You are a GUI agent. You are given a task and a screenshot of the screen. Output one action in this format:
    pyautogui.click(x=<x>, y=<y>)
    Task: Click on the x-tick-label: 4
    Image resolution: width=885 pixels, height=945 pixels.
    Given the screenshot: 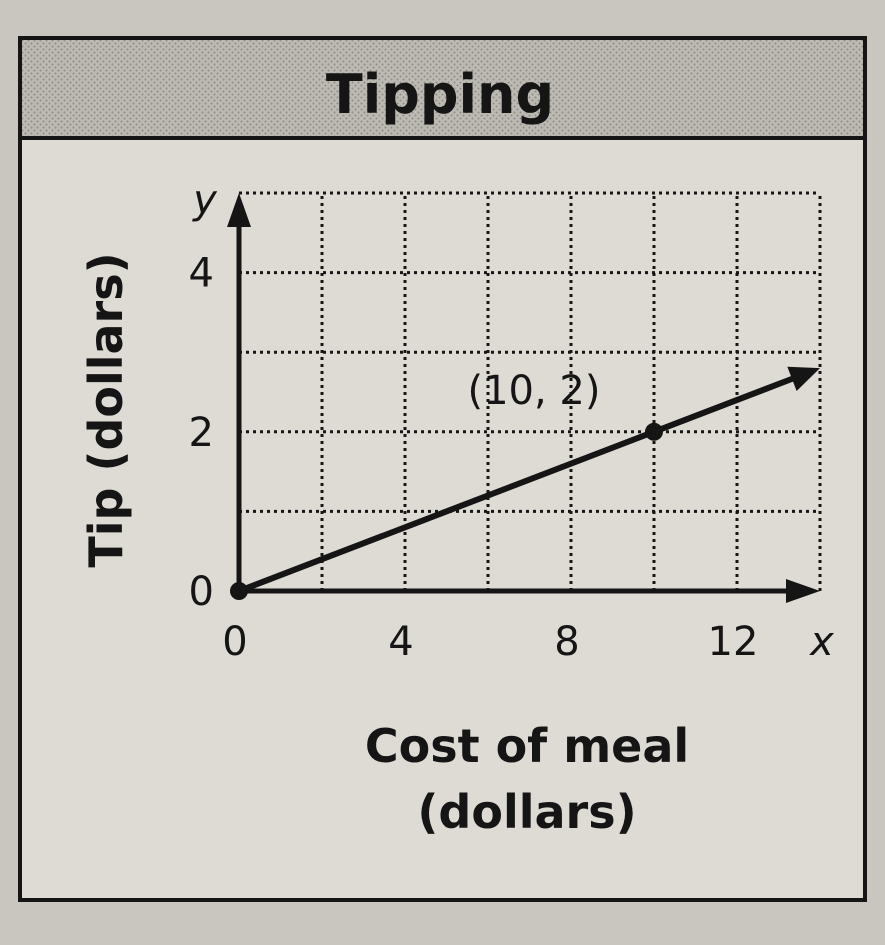 What is the action you would take?
    pyautogui.click(x=400, y=642)
    